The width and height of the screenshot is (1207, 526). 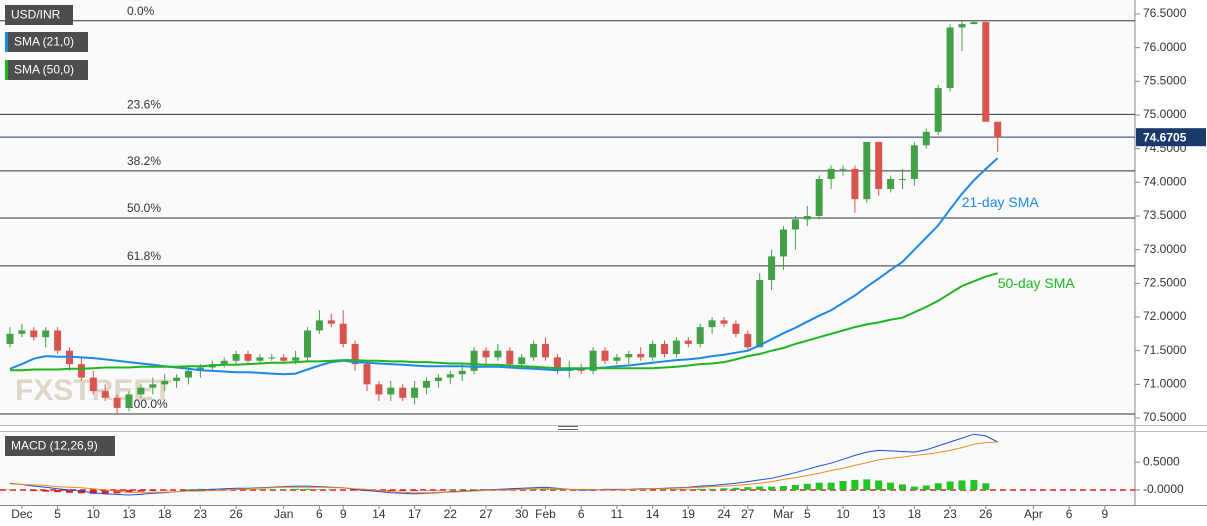 I want to click on macd-title-box, so click(x=60, y=446).